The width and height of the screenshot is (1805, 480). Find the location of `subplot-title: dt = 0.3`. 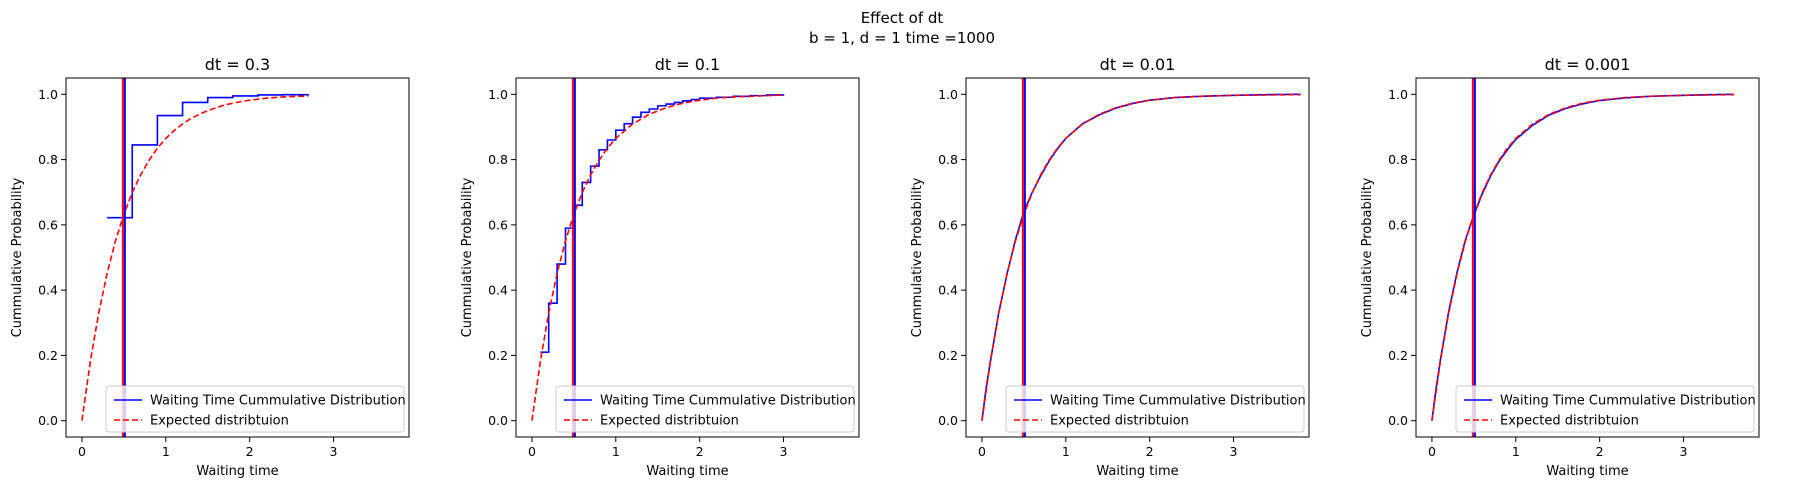

subplot-title: dt = 0.3 is located at coordinates (237, 64).